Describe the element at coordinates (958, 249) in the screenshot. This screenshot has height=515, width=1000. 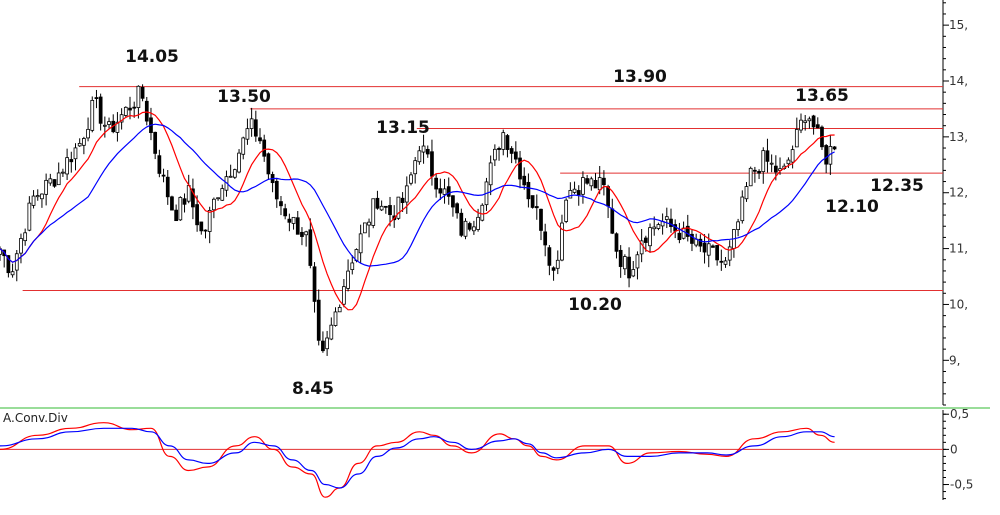
I see `price-y-tick-label: 11,` at that location.